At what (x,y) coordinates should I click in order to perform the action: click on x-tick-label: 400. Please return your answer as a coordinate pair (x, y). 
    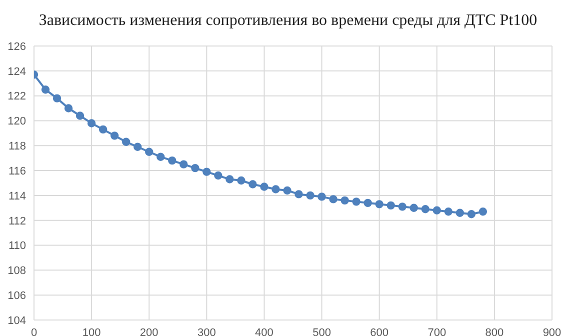
    Looking at the image, I should click on (264, 331).